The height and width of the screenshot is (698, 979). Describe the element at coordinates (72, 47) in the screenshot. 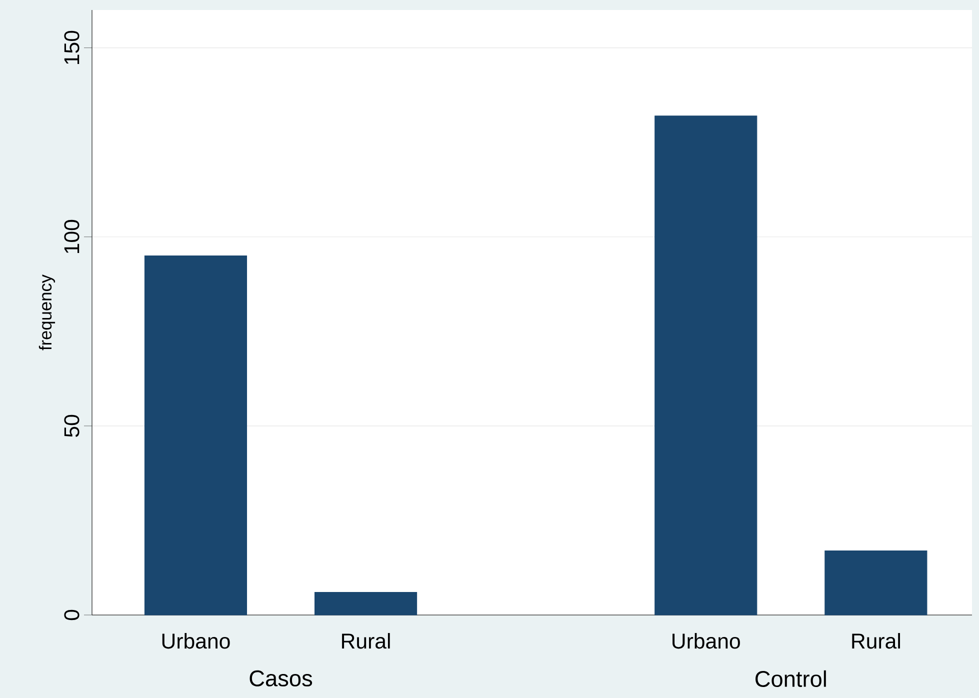

I see `y-tick-label: 150` at that location.